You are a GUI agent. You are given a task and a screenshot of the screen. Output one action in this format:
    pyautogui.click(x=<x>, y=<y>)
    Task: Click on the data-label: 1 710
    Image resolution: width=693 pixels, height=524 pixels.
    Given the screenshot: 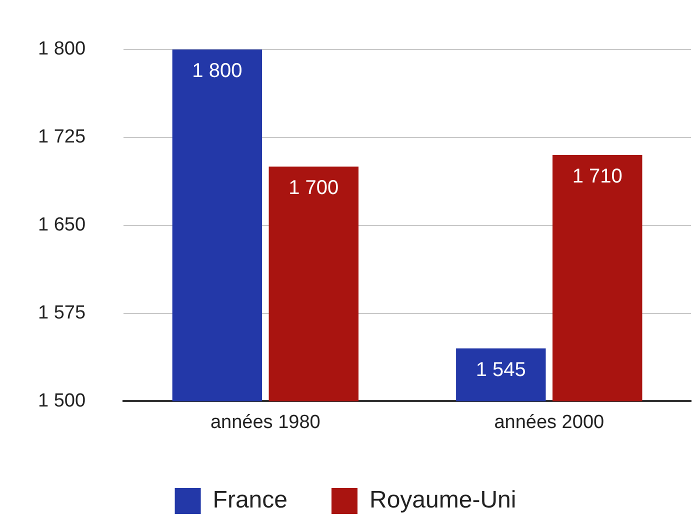 What is the action you would take?
    pyautogui.click(x=597, y=176)
    